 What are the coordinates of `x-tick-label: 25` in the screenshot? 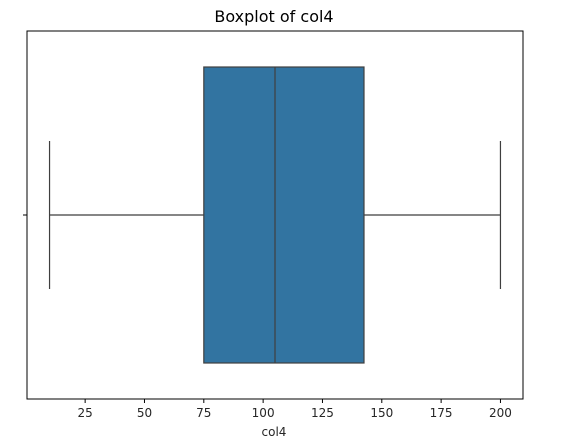 It's located at (85, 413).